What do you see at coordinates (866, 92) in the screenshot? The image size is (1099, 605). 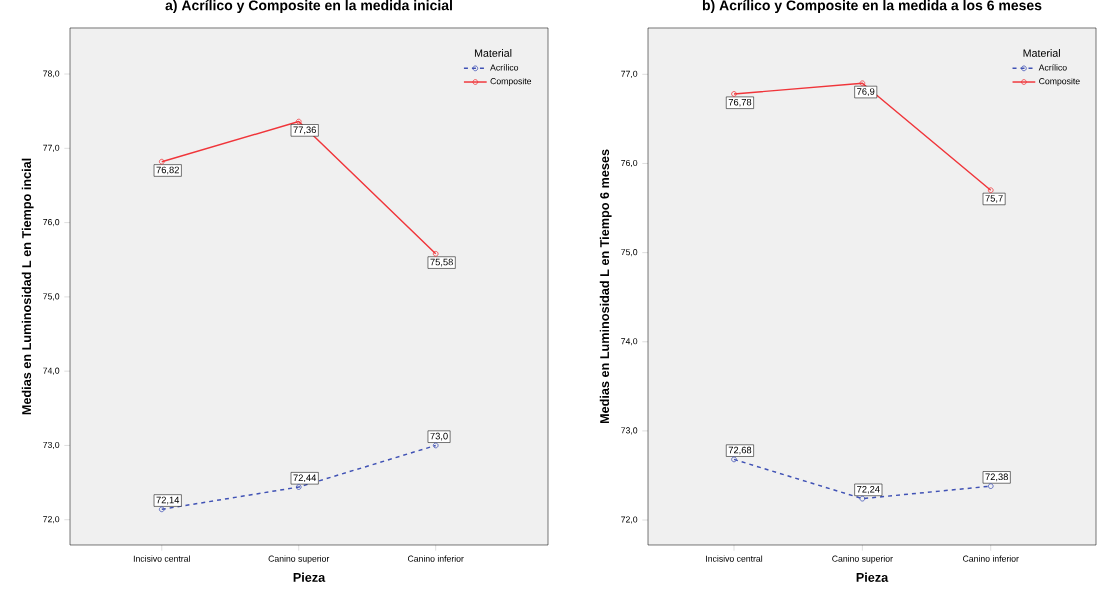 I see `data-label: 76,9` at bounding box center [866, 92].